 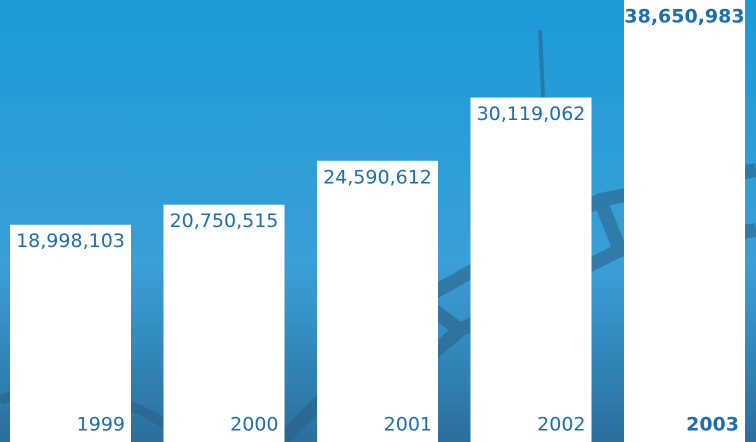 What do you see at coordinates (254, 425) in the screenshot?
I see `x-tick-label: 2000` at bounding box center [254, 425].